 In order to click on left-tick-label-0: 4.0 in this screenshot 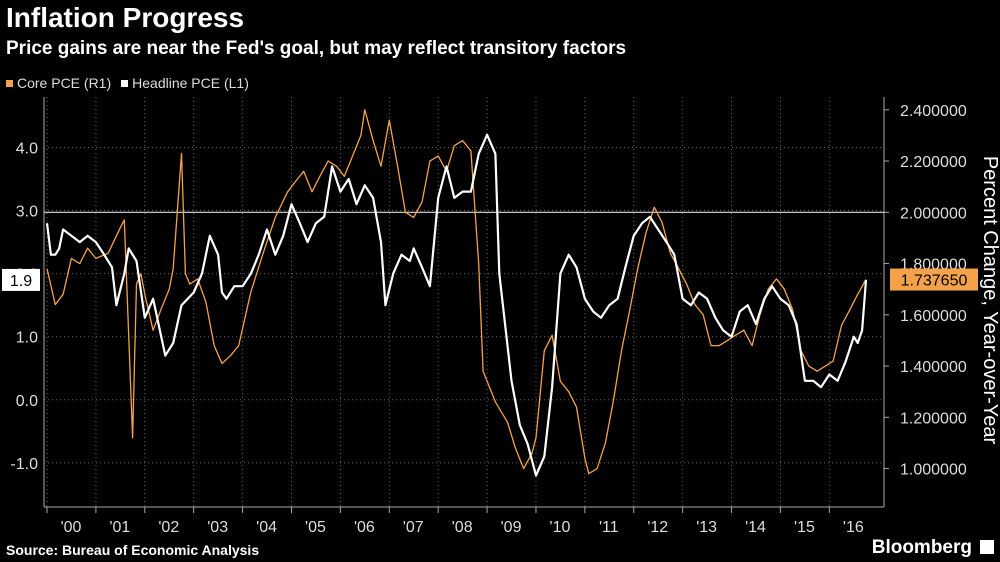, I will do `click(27, 148)`.